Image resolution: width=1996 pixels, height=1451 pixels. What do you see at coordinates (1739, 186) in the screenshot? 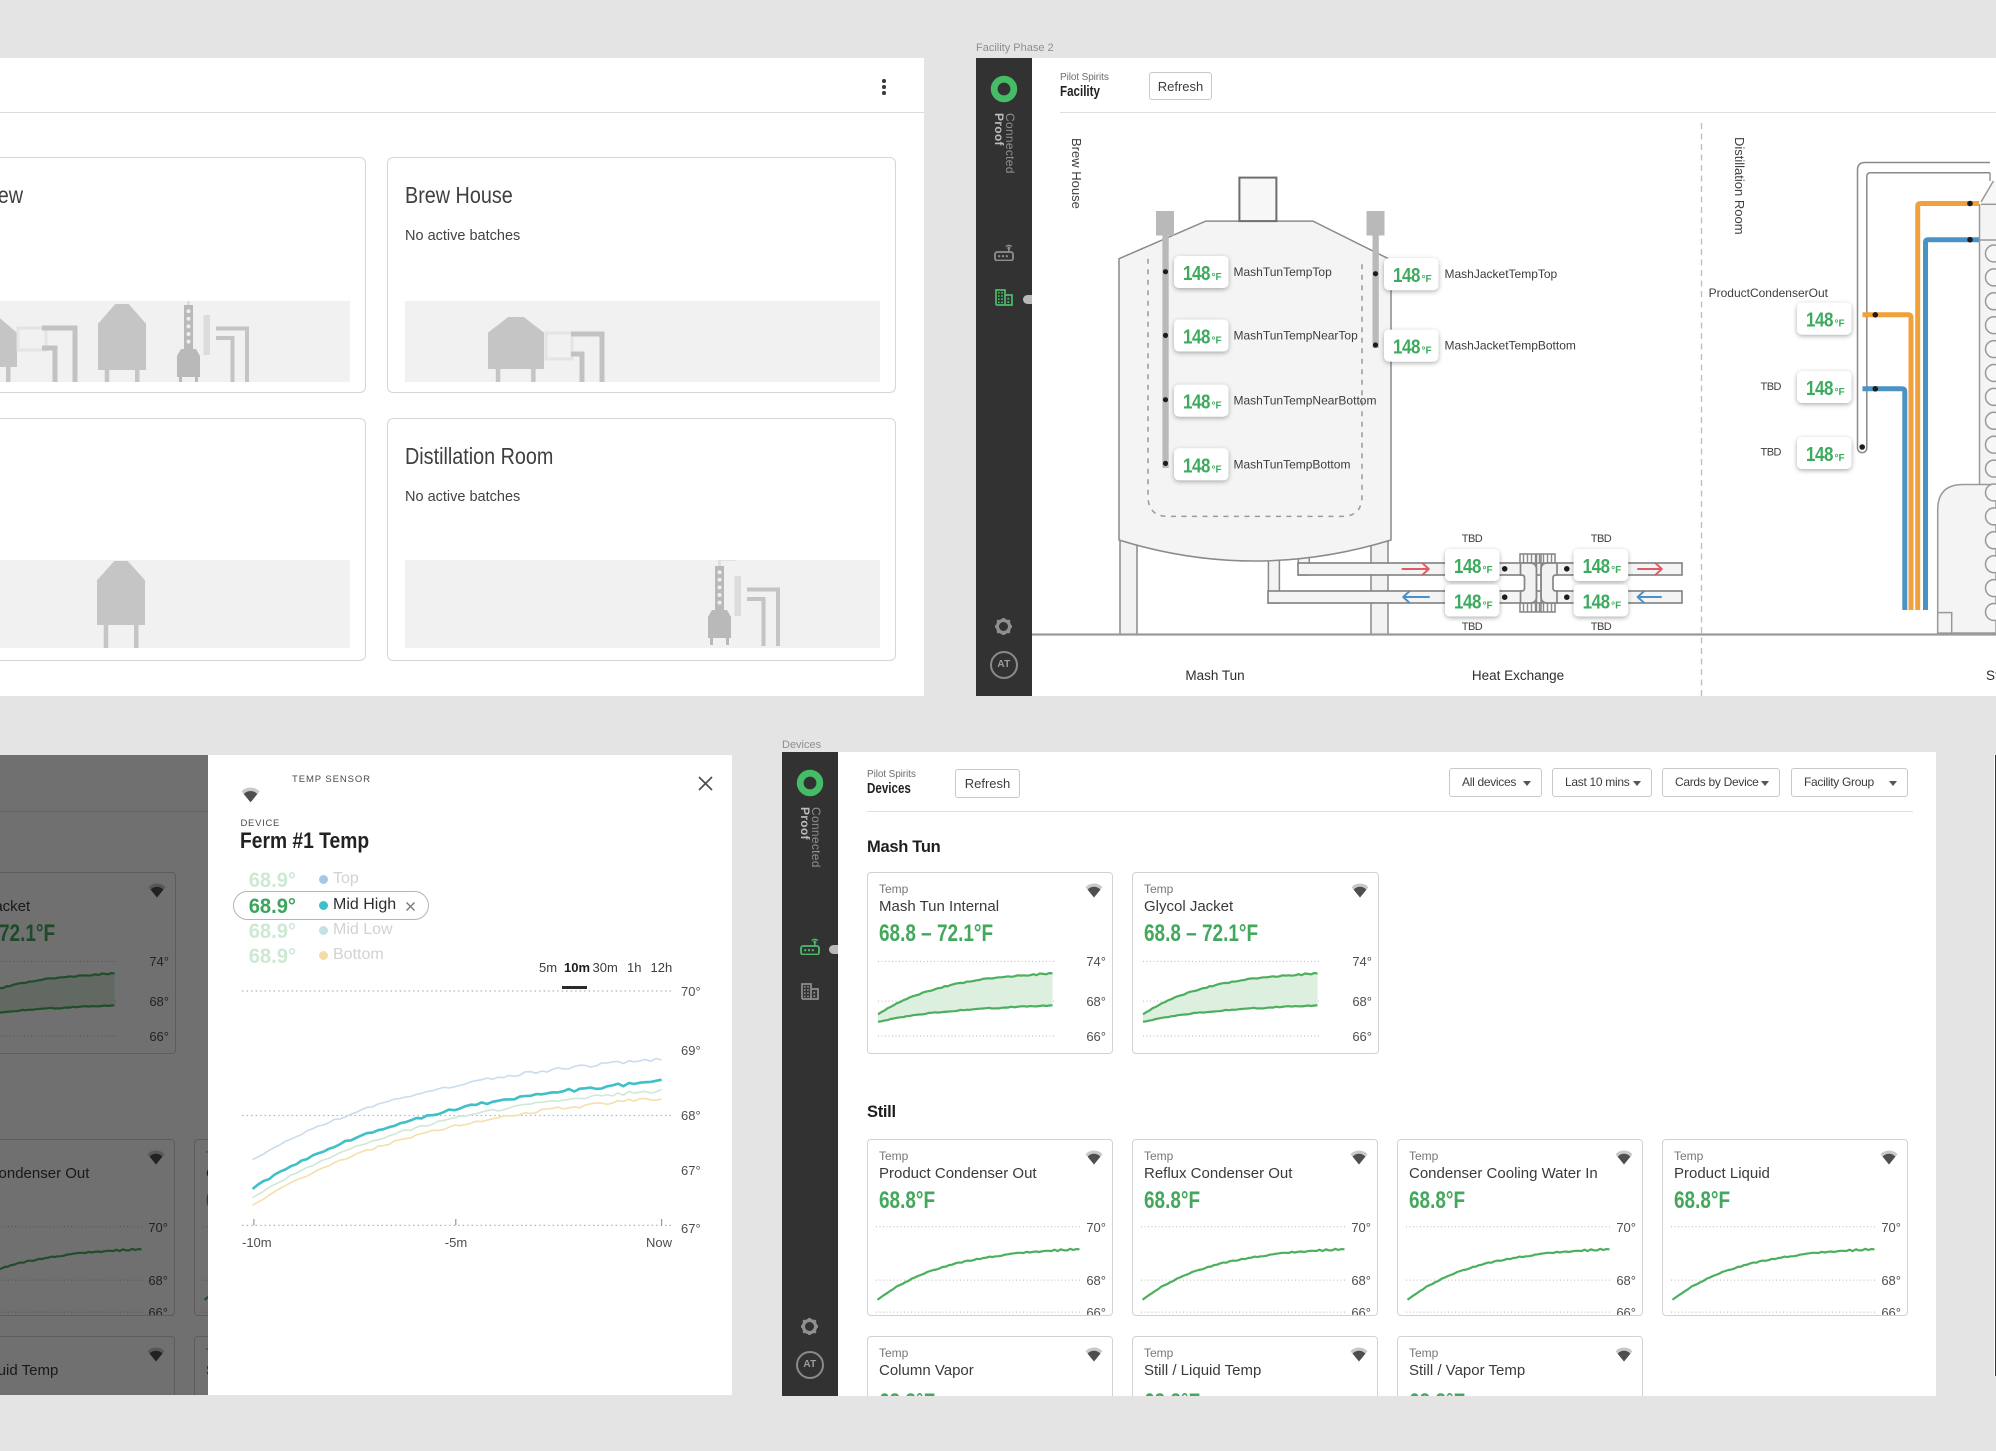
I see `svg-text: Distillation Room` at bounding box center [1739, 186].